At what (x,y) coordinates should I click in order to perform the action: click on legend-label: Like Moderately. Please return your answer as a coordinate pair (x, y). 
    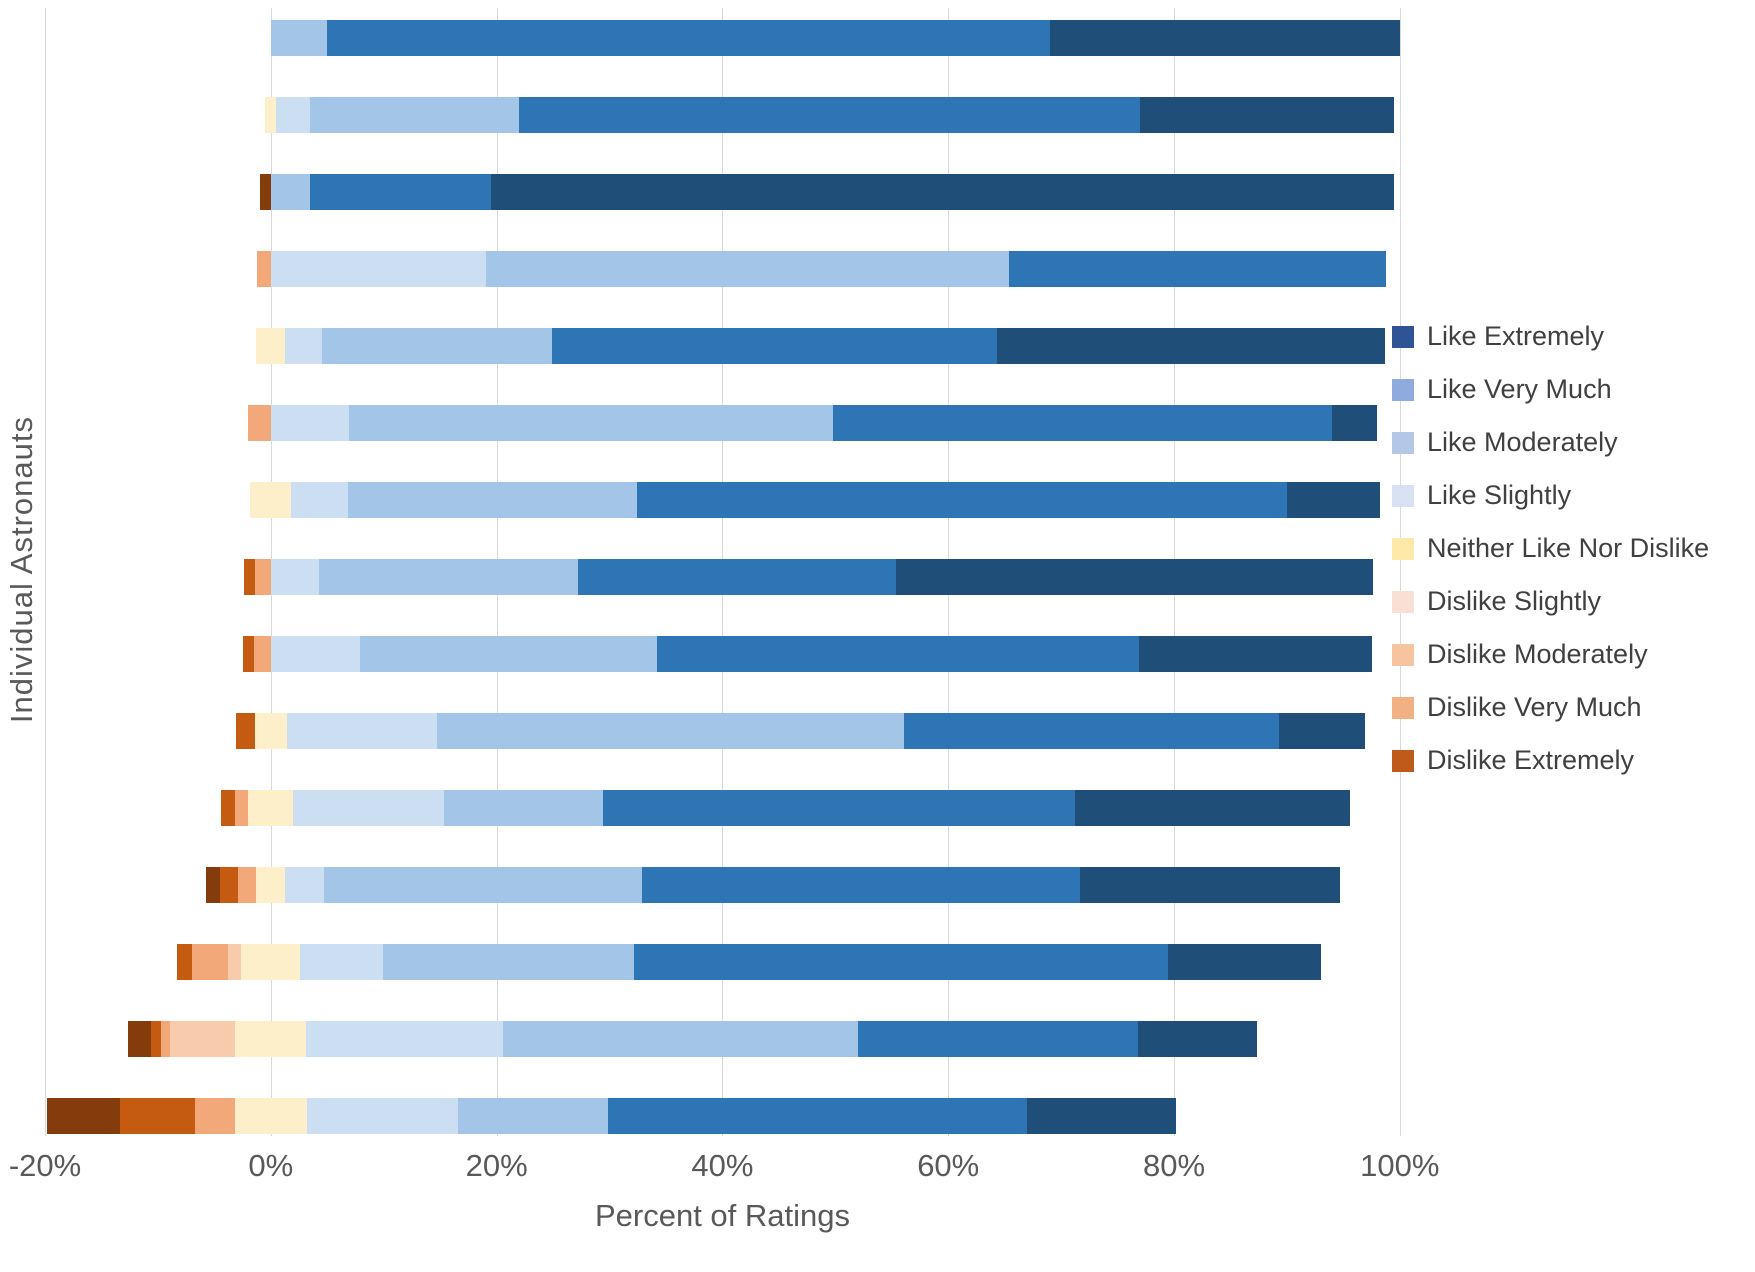
    Looking at the image, I should click on (1522, 442).